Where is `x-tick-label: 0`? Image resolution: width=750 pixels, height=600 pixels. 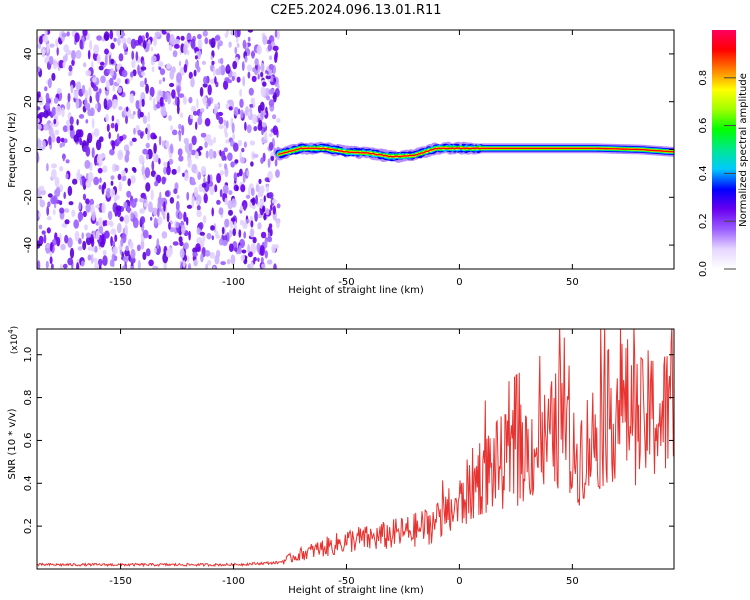
x-tick-label: 0 is located at coordinates (459, 282).